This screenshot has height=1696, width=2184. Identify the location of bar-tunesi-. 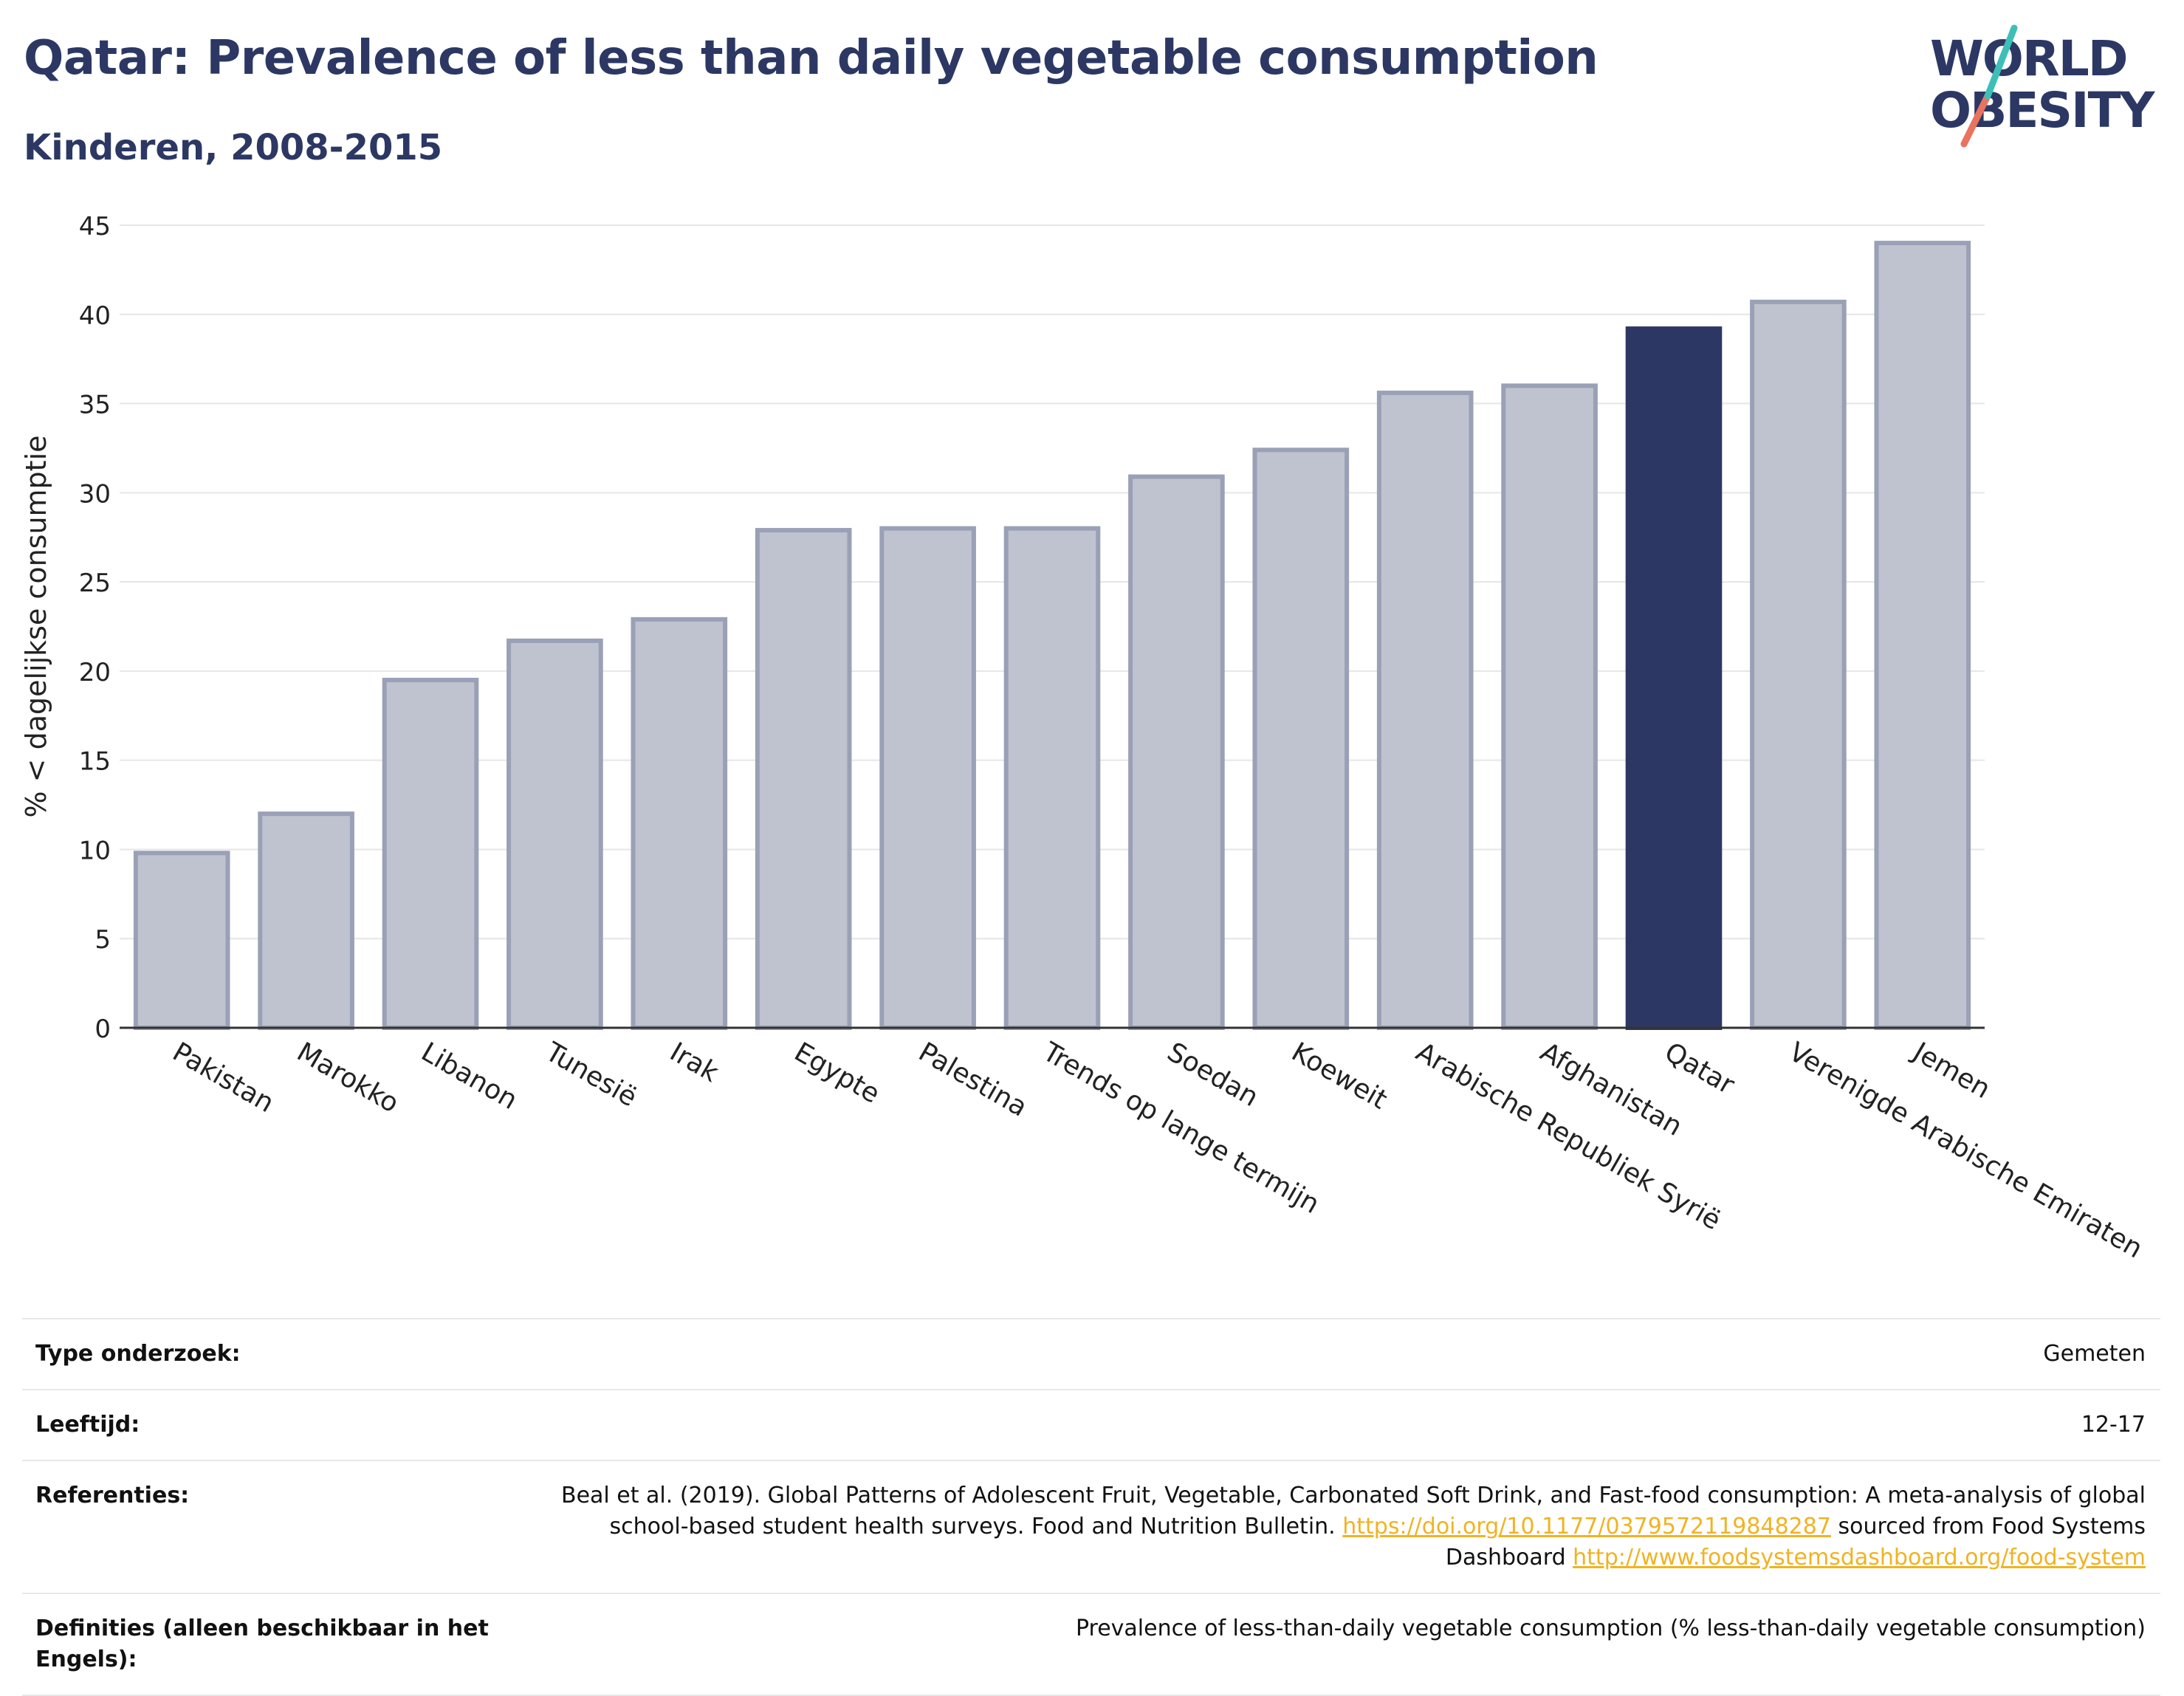
(555, 834).